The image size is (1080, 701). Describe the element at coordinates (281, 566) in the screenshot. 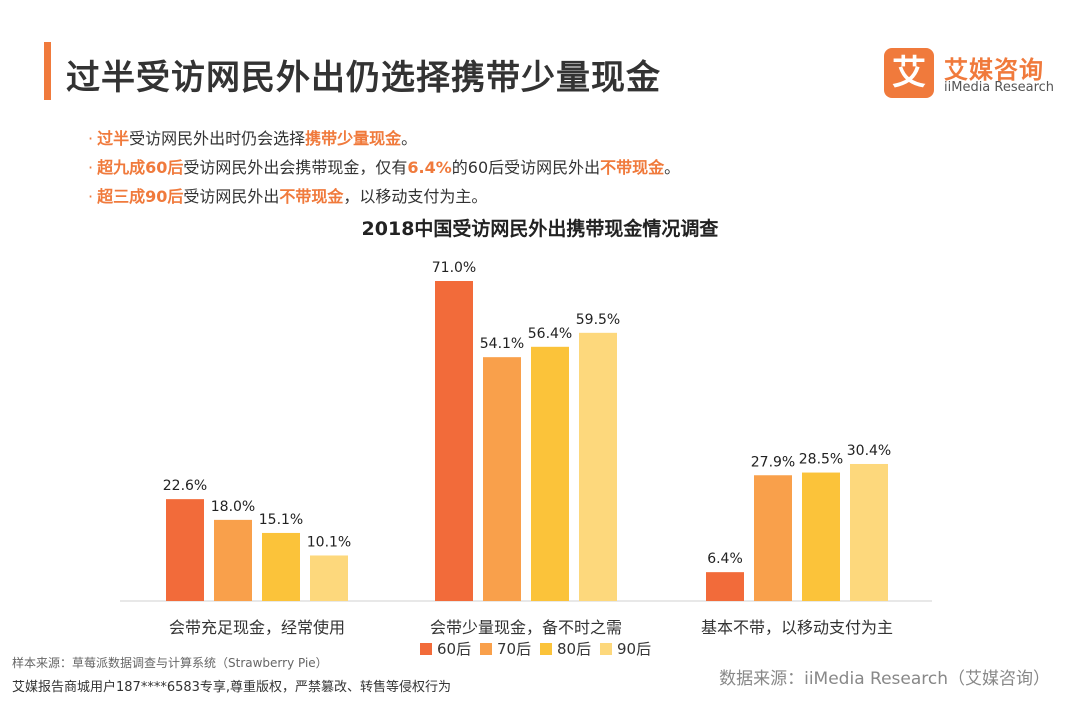

I see `bar-80后-0` at that location.